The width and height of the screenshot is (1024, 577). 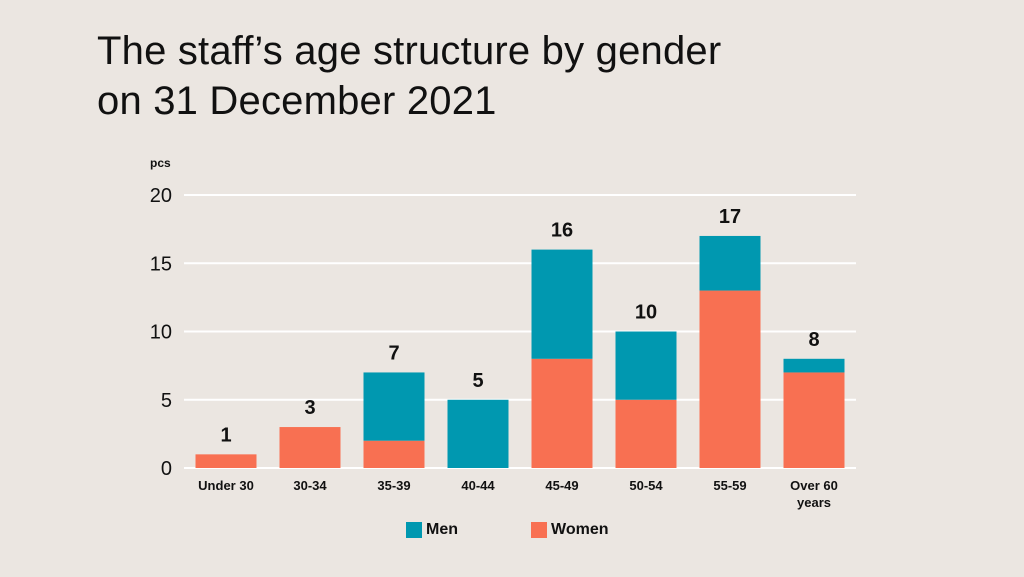 I want to click on x-tick-label-3: 40-44, so click(x=478, y=485).